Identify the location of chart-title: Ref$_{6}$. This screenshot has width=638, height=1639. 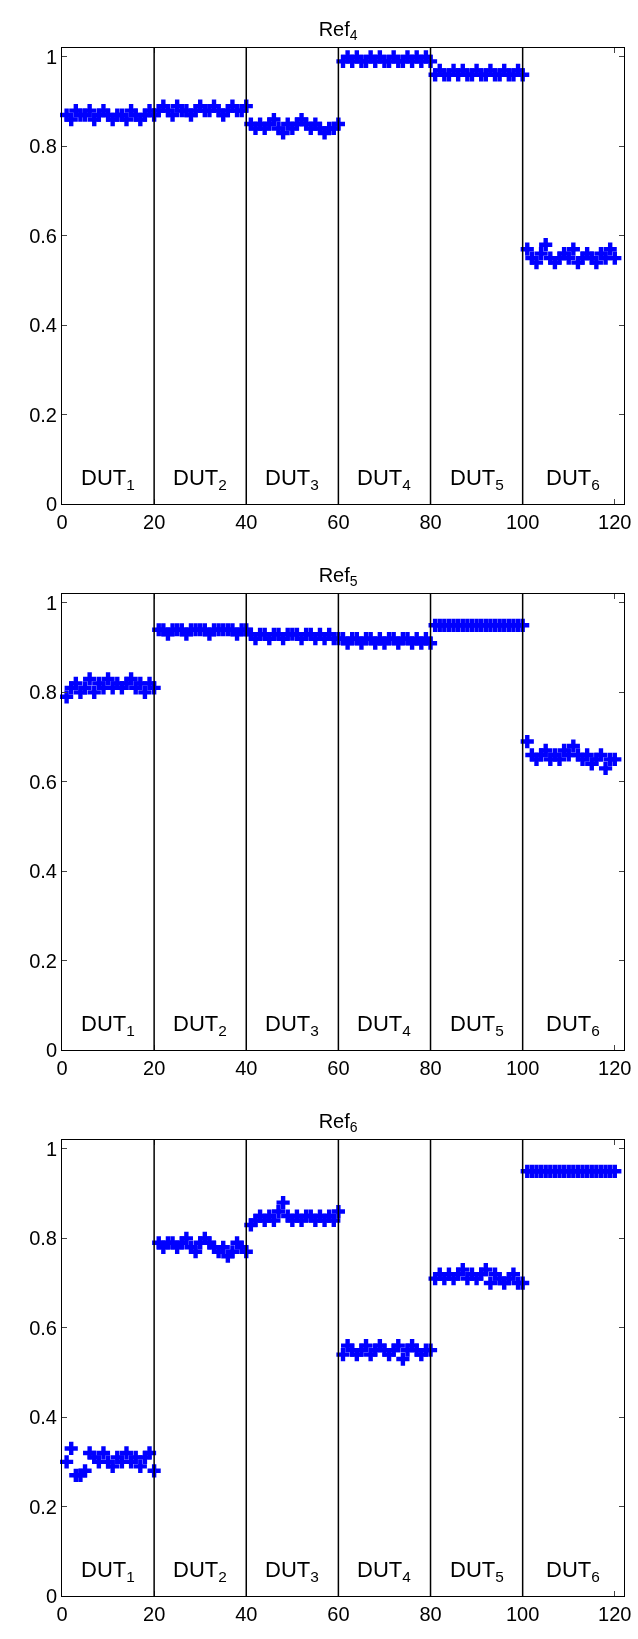
(338, 1123).